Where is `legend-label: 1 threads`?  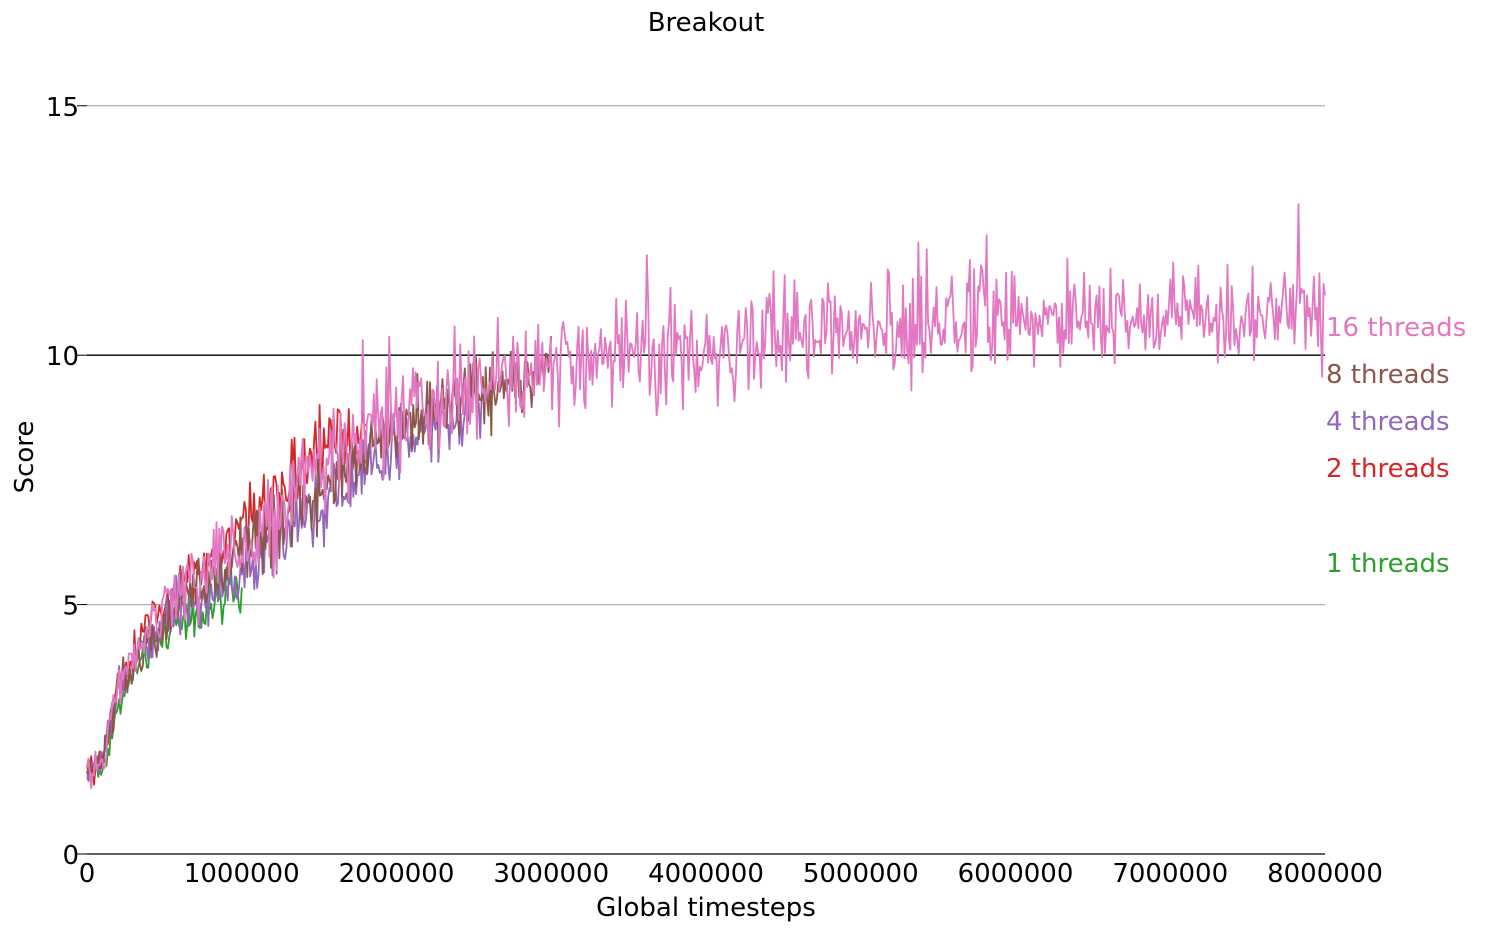 legend-label: 1 threads is located at coordinates (1388, 564).